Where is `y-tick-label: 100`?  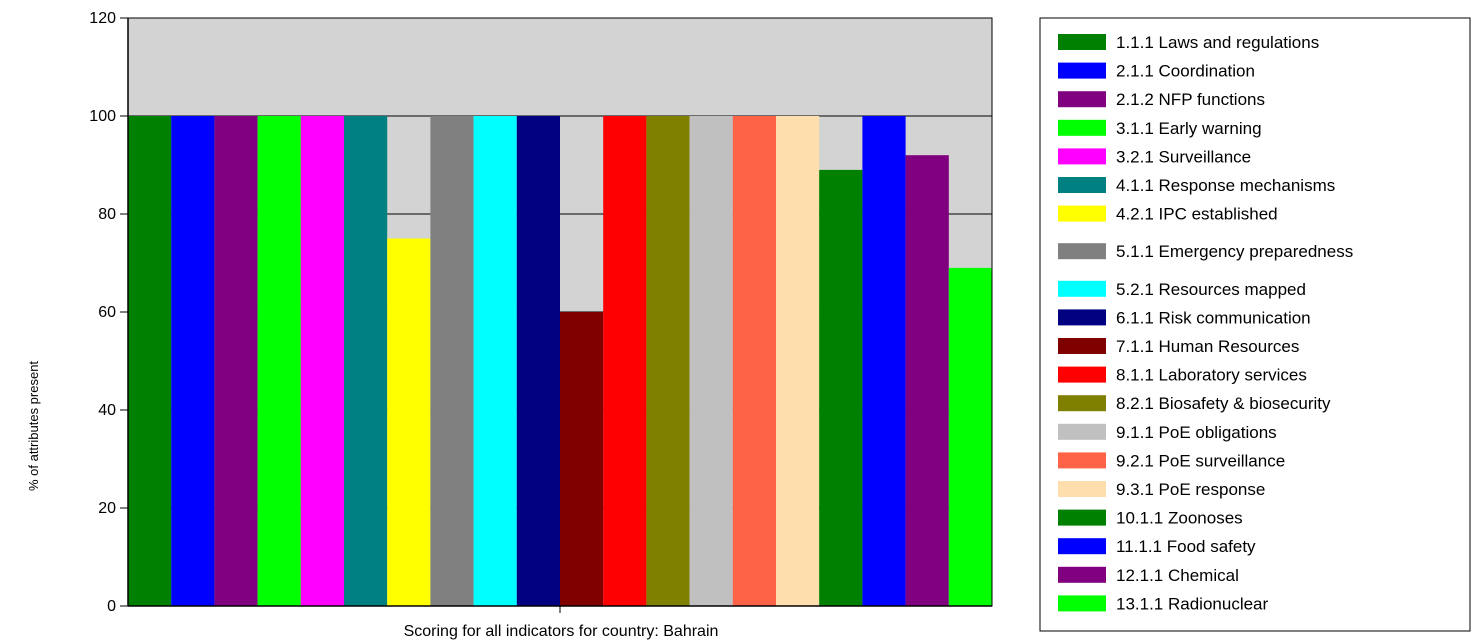
y-tick-label: 100 is located at coordinates (102, 116).